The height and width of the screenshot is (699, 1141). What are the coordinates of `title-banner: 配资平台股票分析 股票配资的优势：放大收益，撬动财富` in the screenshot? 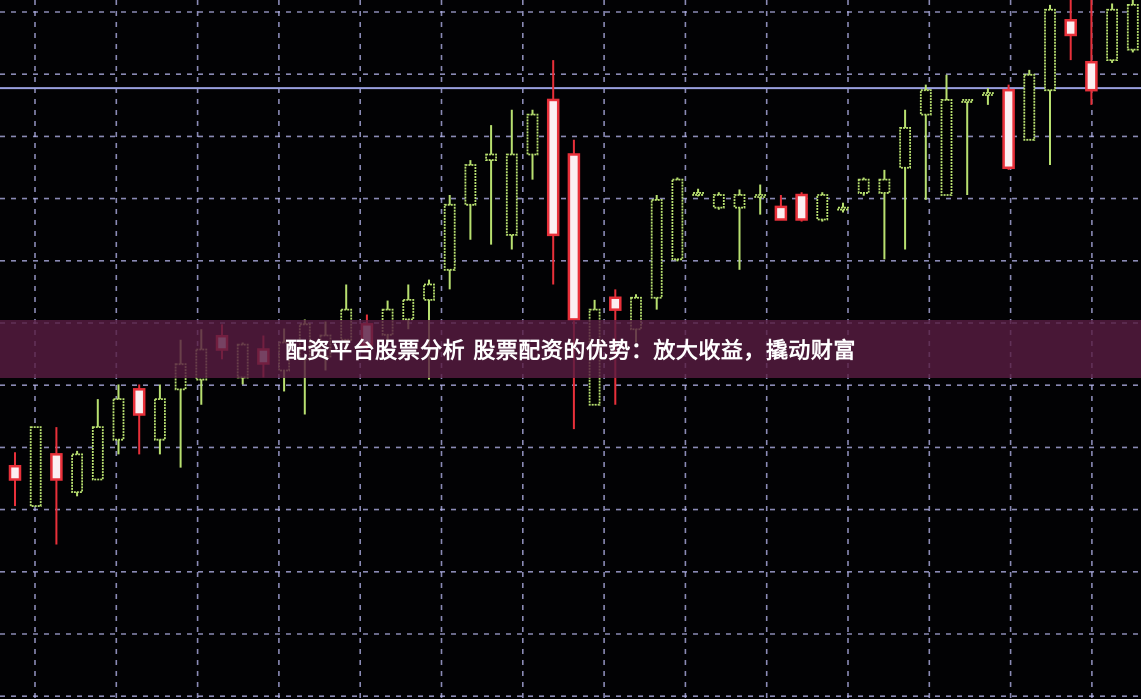 It's located at (570, 349).